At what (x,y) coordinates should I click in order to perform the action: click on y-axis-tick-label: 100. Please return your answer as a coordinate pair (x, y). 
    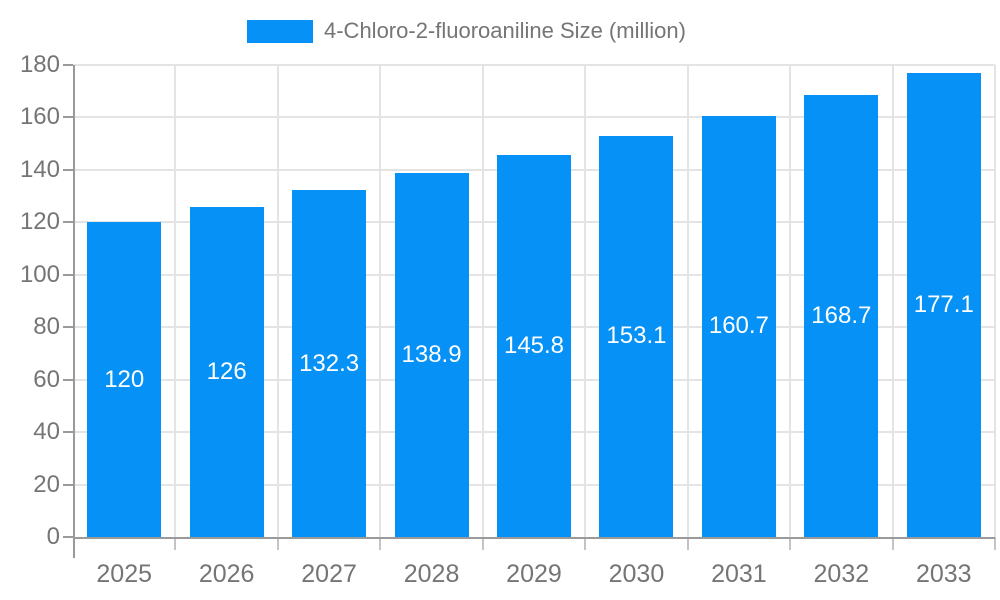
    Looking at the image, I should click on (39, 274).